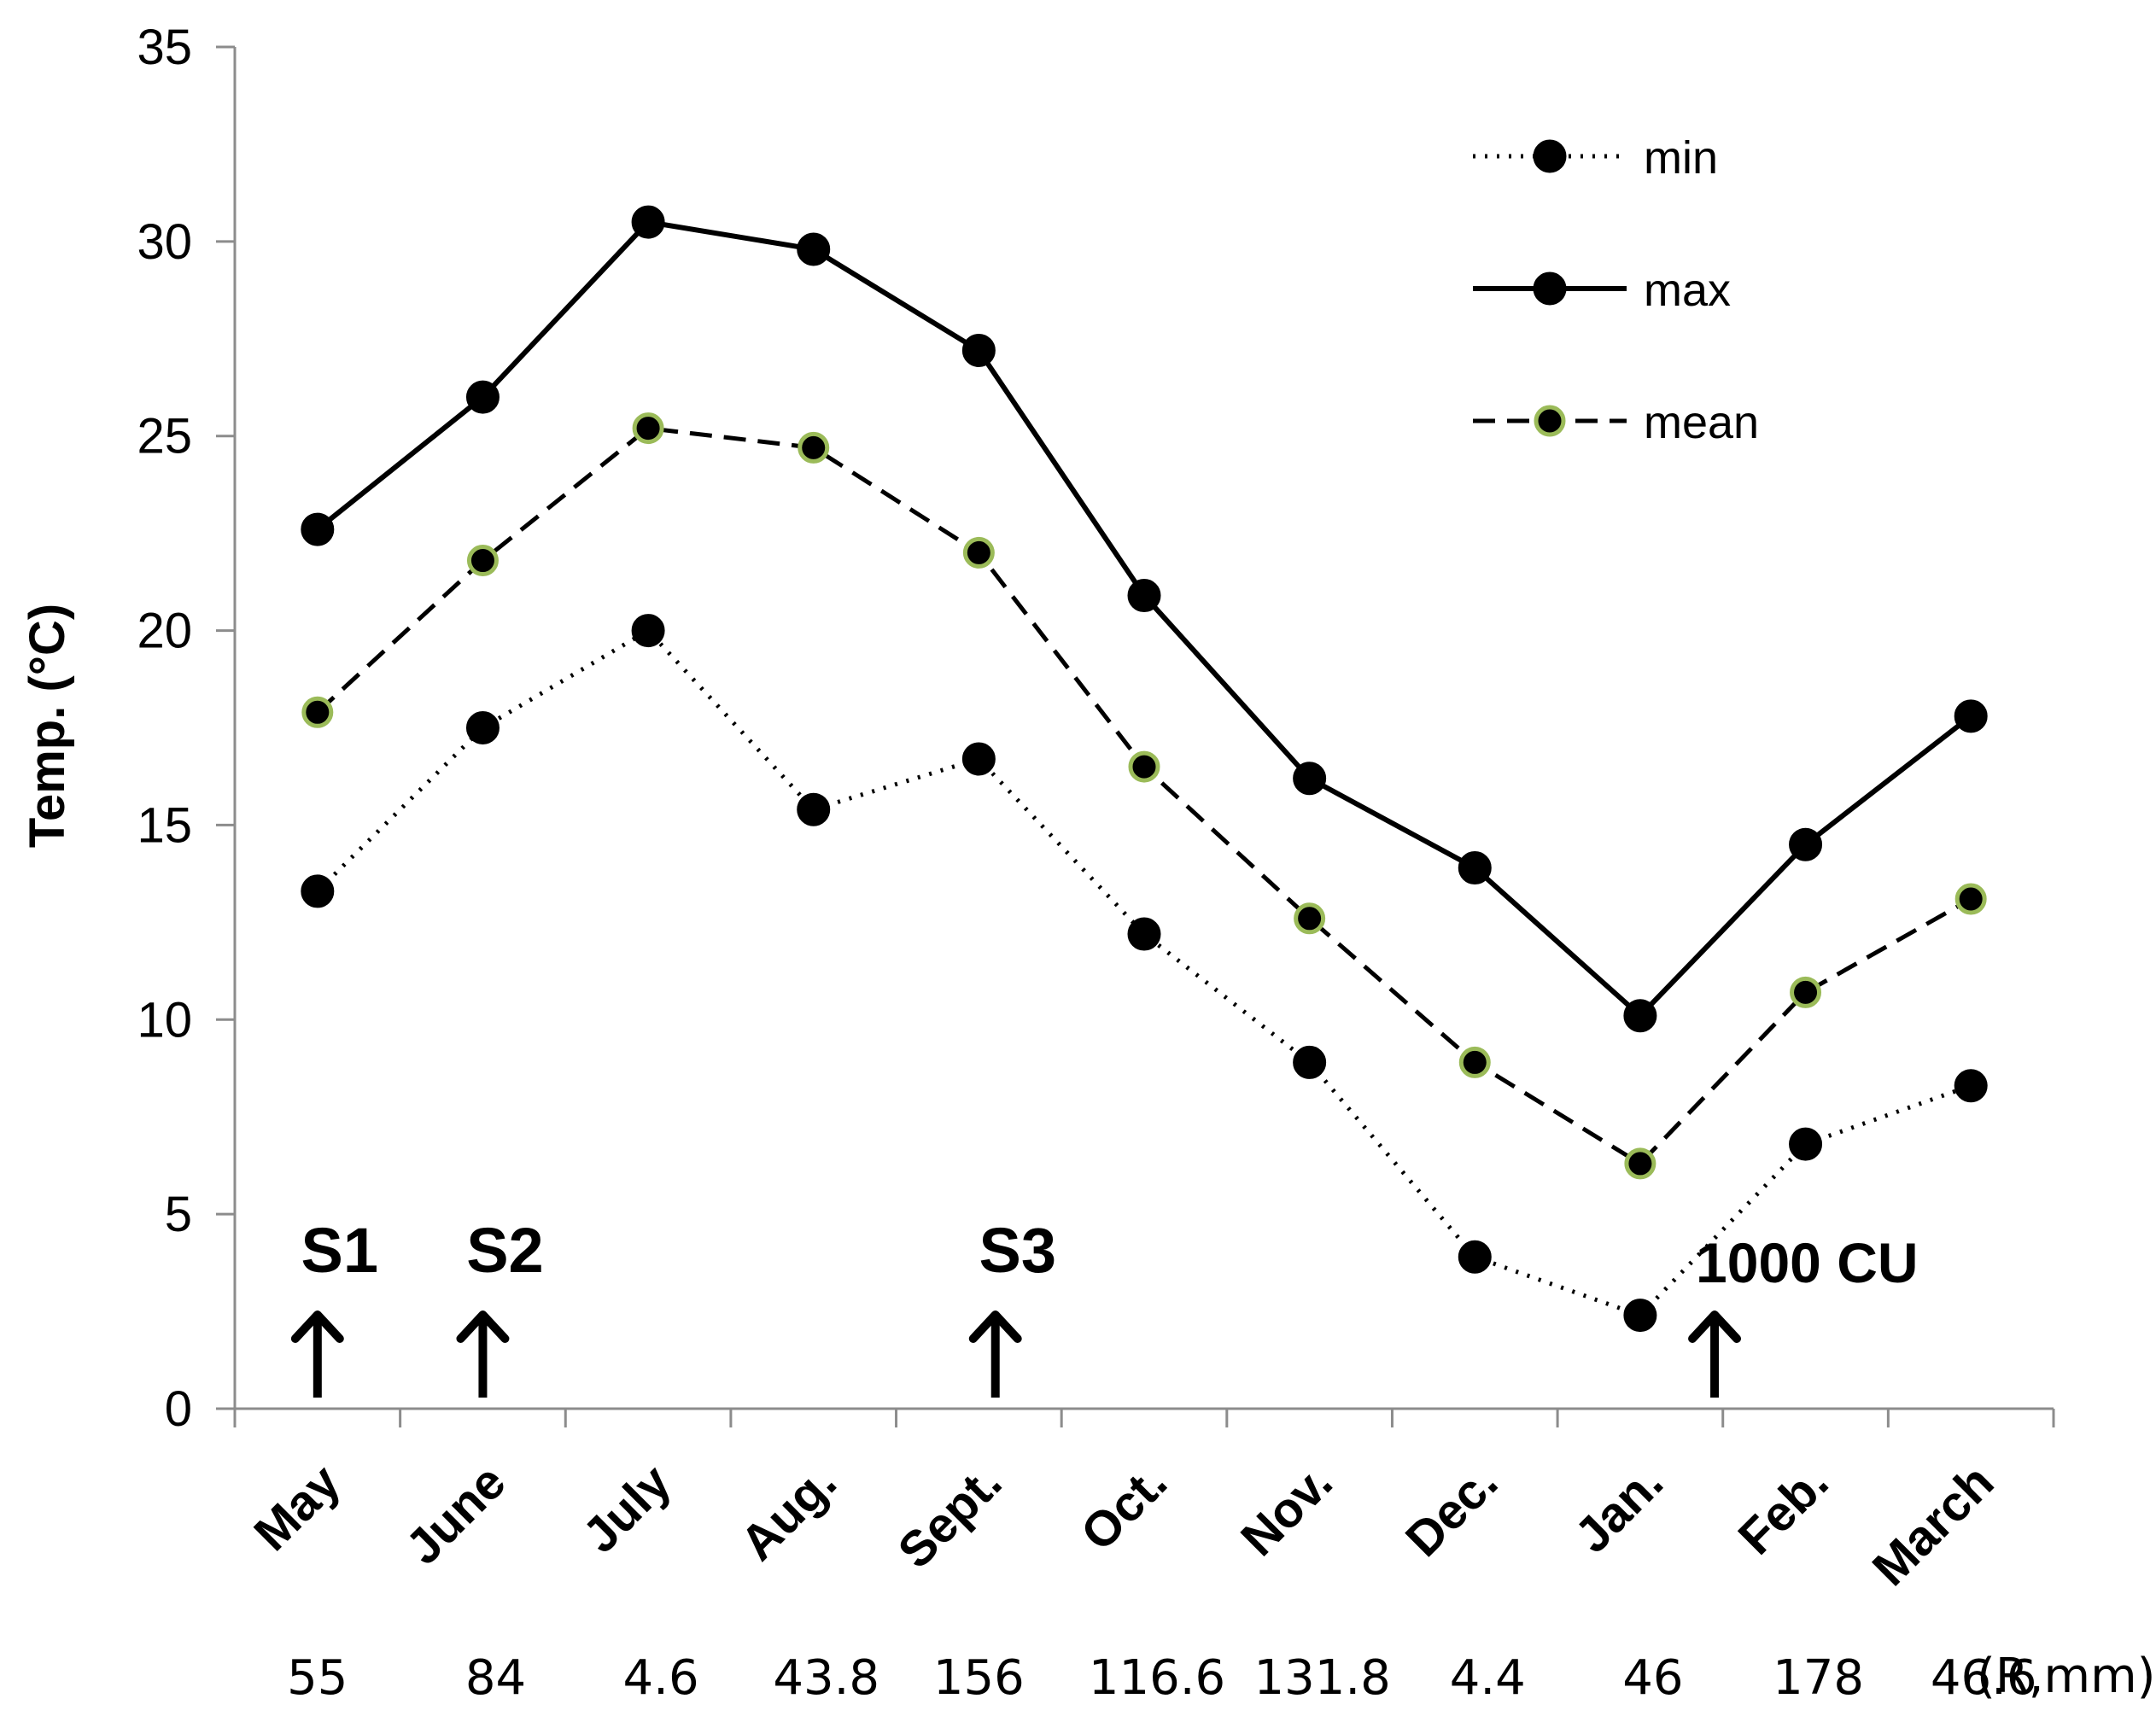 This screenshot has height=1722, width=2156. I want to click on rainfall-value: 84, so click(495, 1678).